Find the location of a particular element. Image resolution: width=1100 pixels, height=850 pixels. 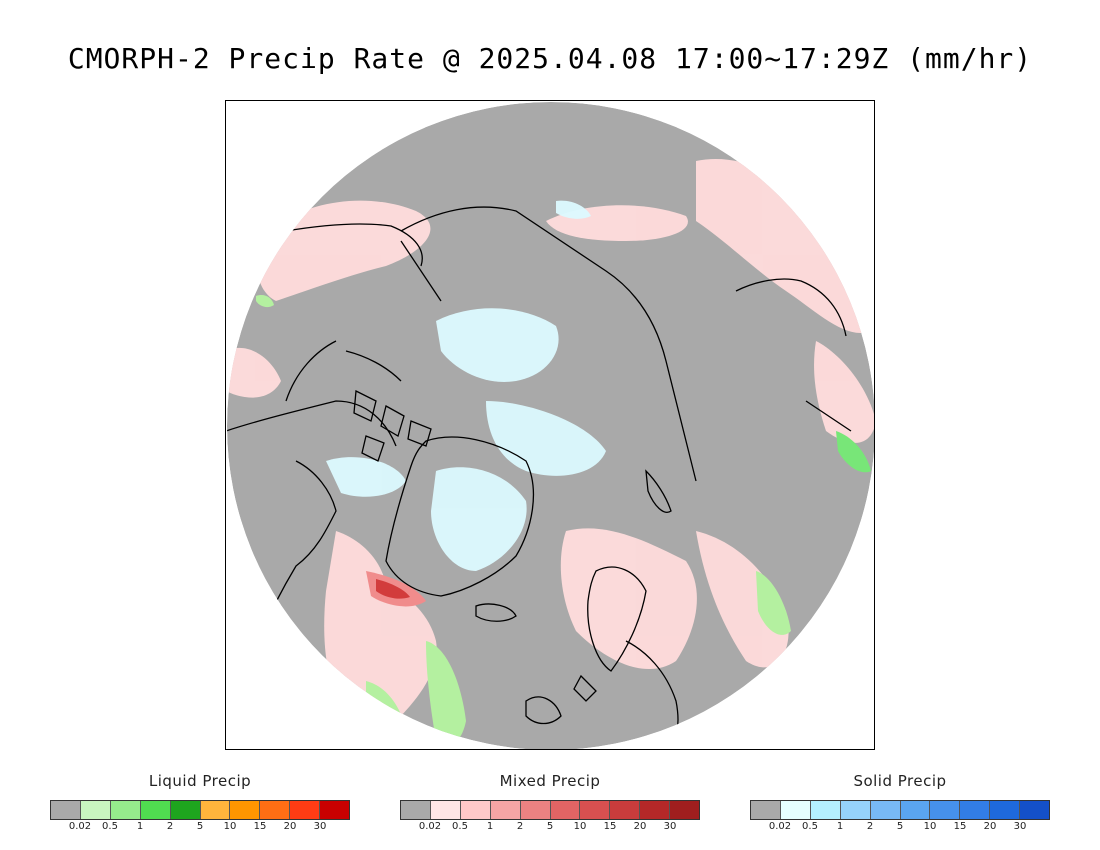

legend-liquid-title: Liquid Precip is located at coordinates (200, 781).